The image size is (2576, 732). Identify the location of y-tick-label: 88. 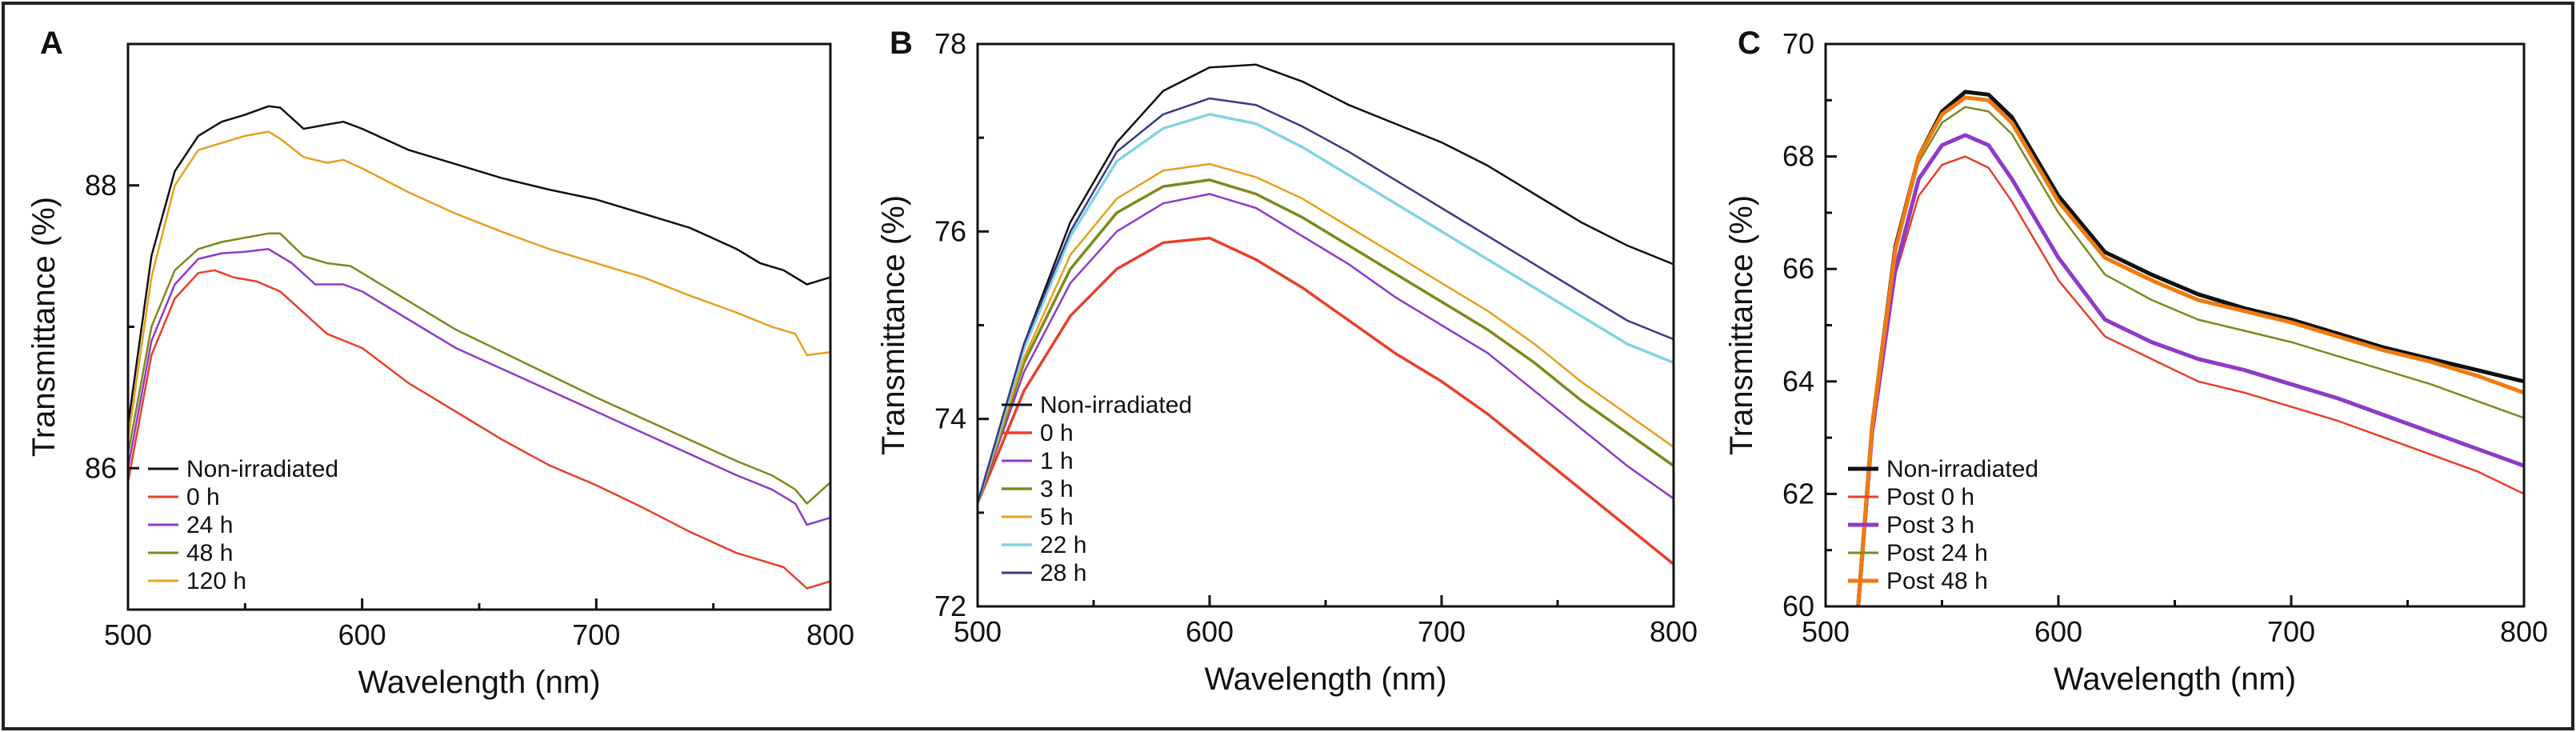
(101, 185).